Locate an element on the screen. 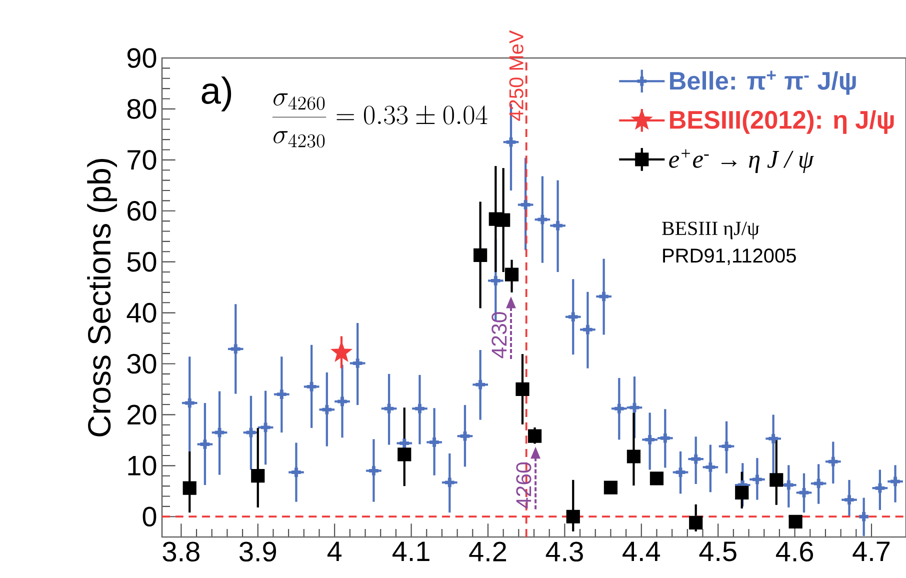 The width and height of the screenshot is (906, 578). y-tick-label: 30 is located at coordinates (141, 364).